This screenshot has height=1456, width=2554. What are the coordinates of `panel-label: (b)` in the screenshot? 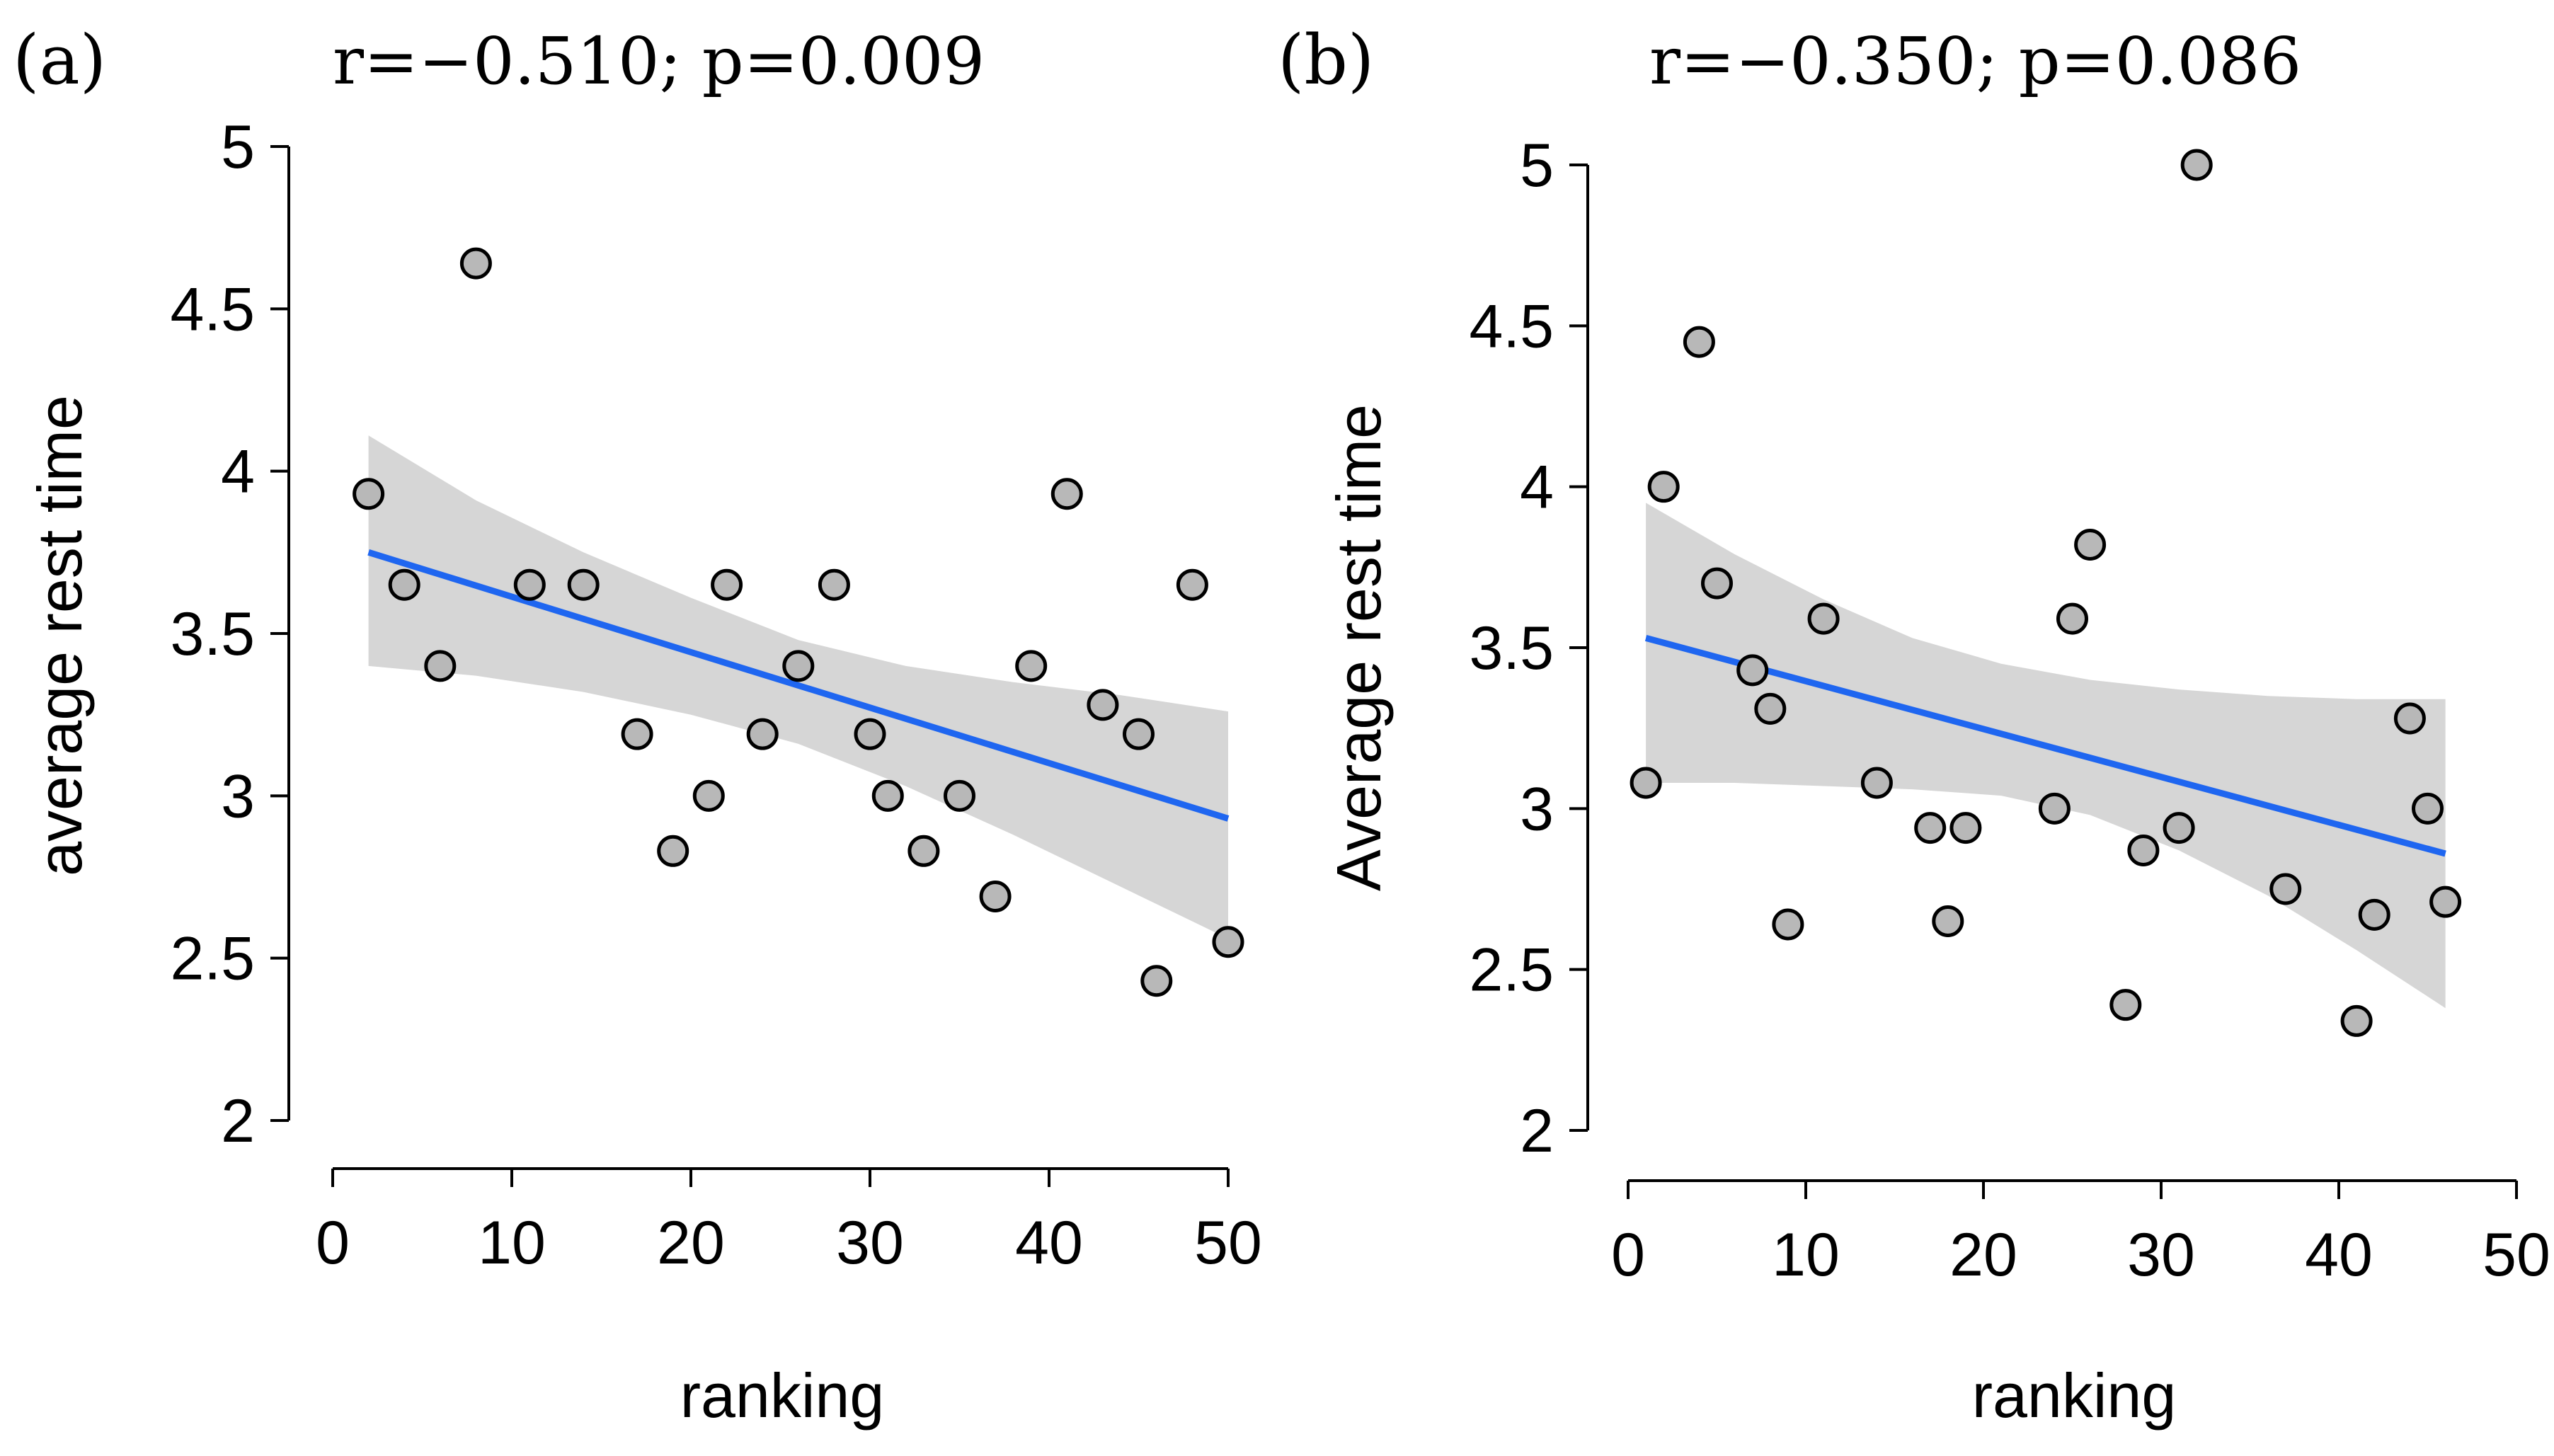 It's located at (1326, 61).